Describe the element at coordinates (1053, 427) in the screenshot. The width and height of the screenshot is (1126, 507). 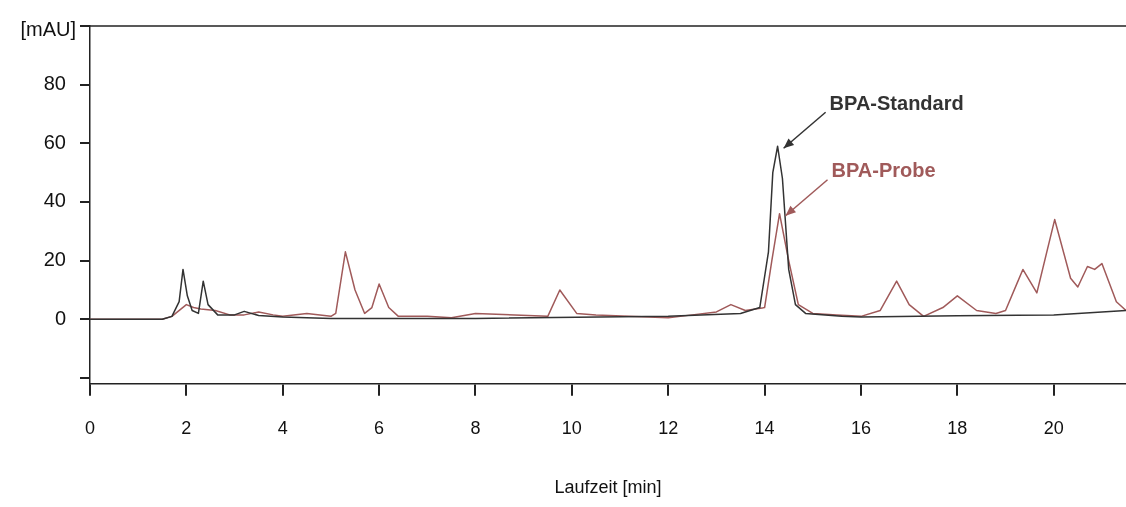
I see `x-tick-label: 20` at that location.